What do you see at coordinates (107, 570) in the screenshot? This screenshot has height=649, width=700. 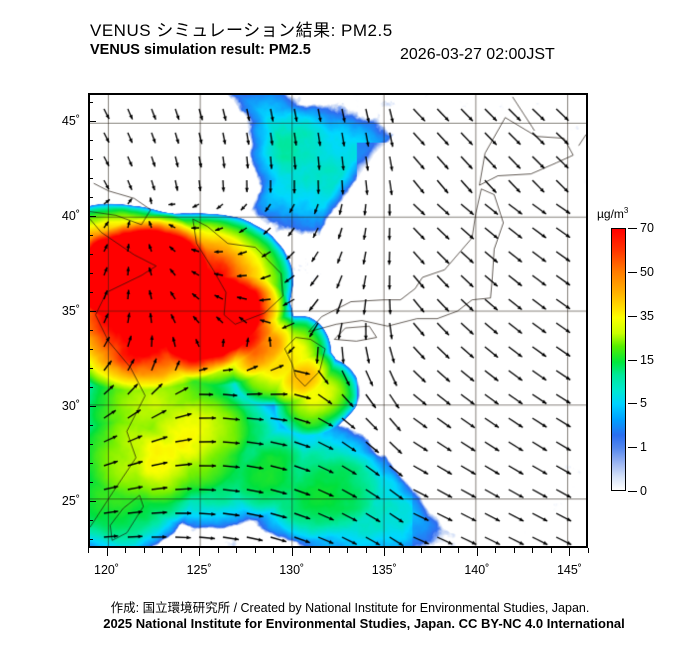 I see `x-axis-label-120: 120˚` at bounding box center [107, 570].